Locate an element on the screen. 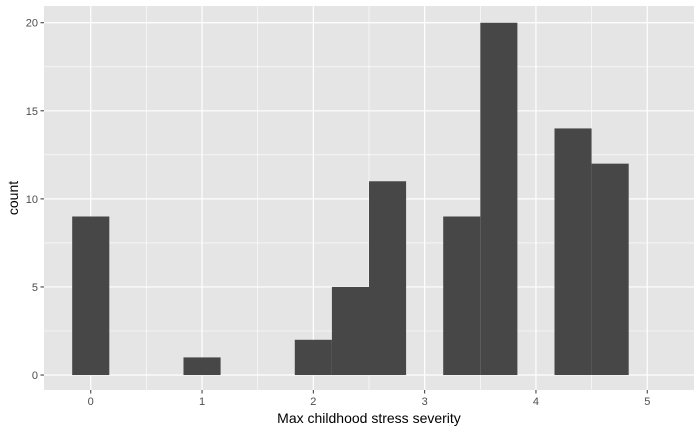 The image size is (700, 432). y-axis: 0 5 10 15 20 is located at coordinates (35, 200).